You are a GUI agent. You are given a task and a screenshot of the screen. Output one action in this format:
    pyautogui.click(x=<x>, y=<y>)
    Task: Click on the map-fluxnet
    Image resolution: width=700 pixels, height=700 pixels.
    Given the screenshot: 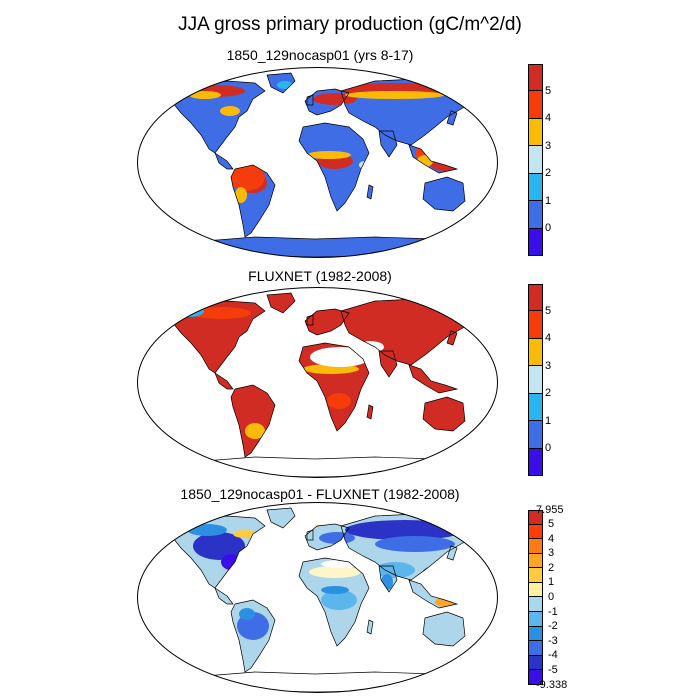 What is the action you would take?
    pyautogui.click(x=317, y=382)
    